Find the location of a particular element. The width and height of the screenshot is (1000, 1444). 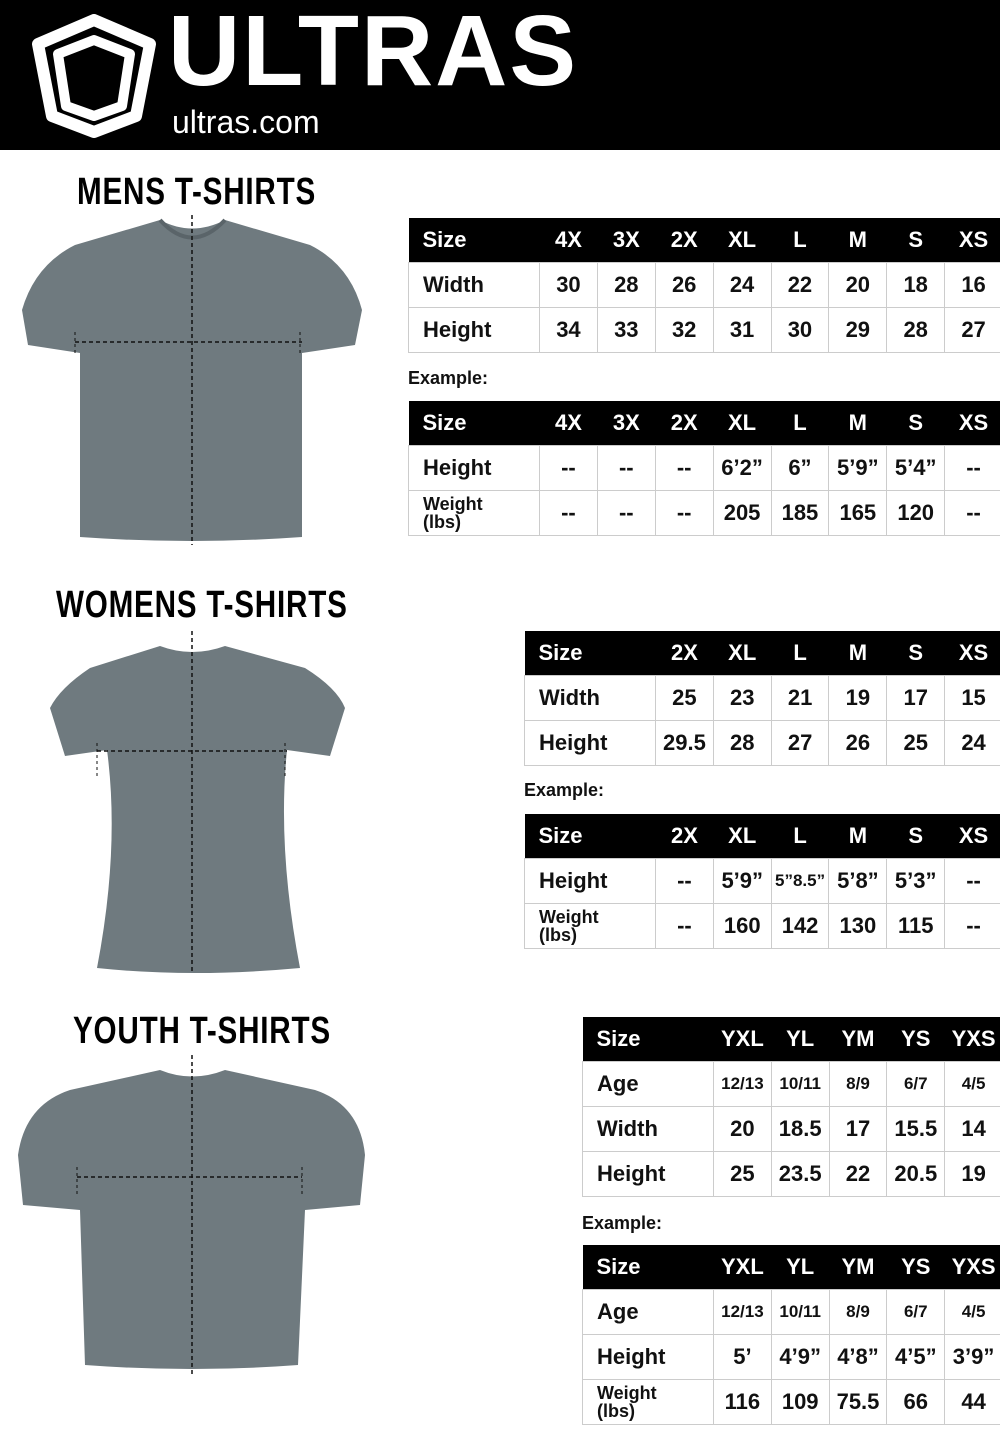

column-header-size: YXS is located at coordinates (972, 1267).